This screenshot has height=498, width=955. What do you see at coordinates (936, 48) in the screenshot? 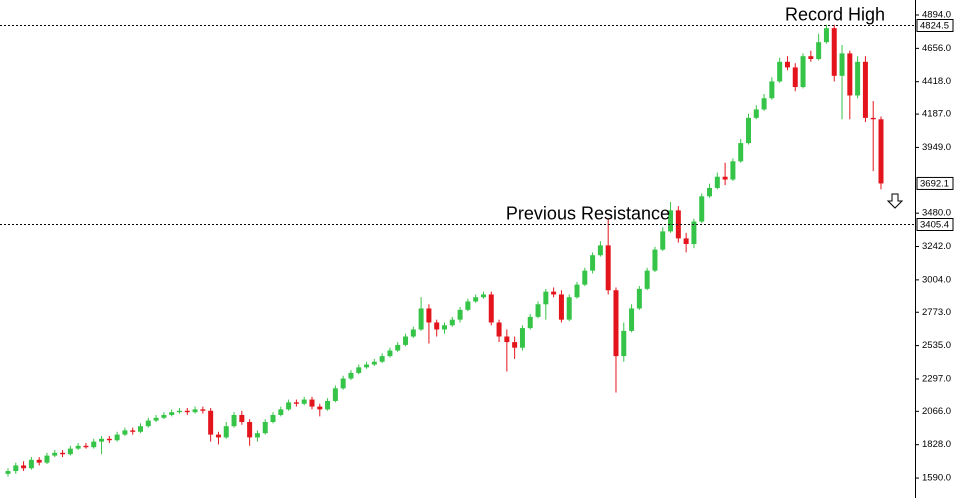
I see `y-tick-label: 4656.0` at bounding box center [936, 48].